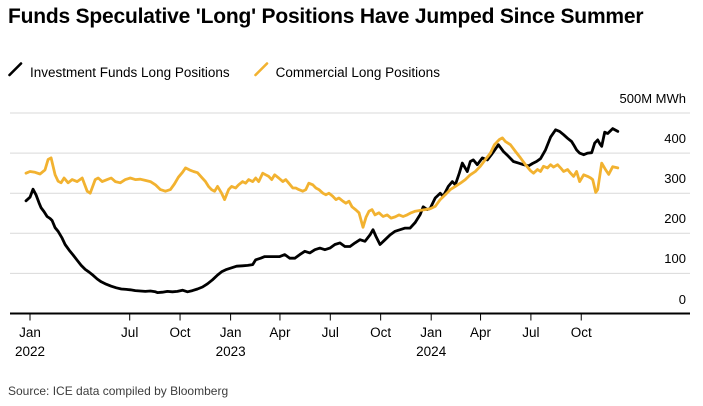 The width and height of the screenshot is (703, 406). What do you see at coordinates (15, 72) in the screenshot?
I see `black-line-swatch-icon` at bounding box center [15, 72].